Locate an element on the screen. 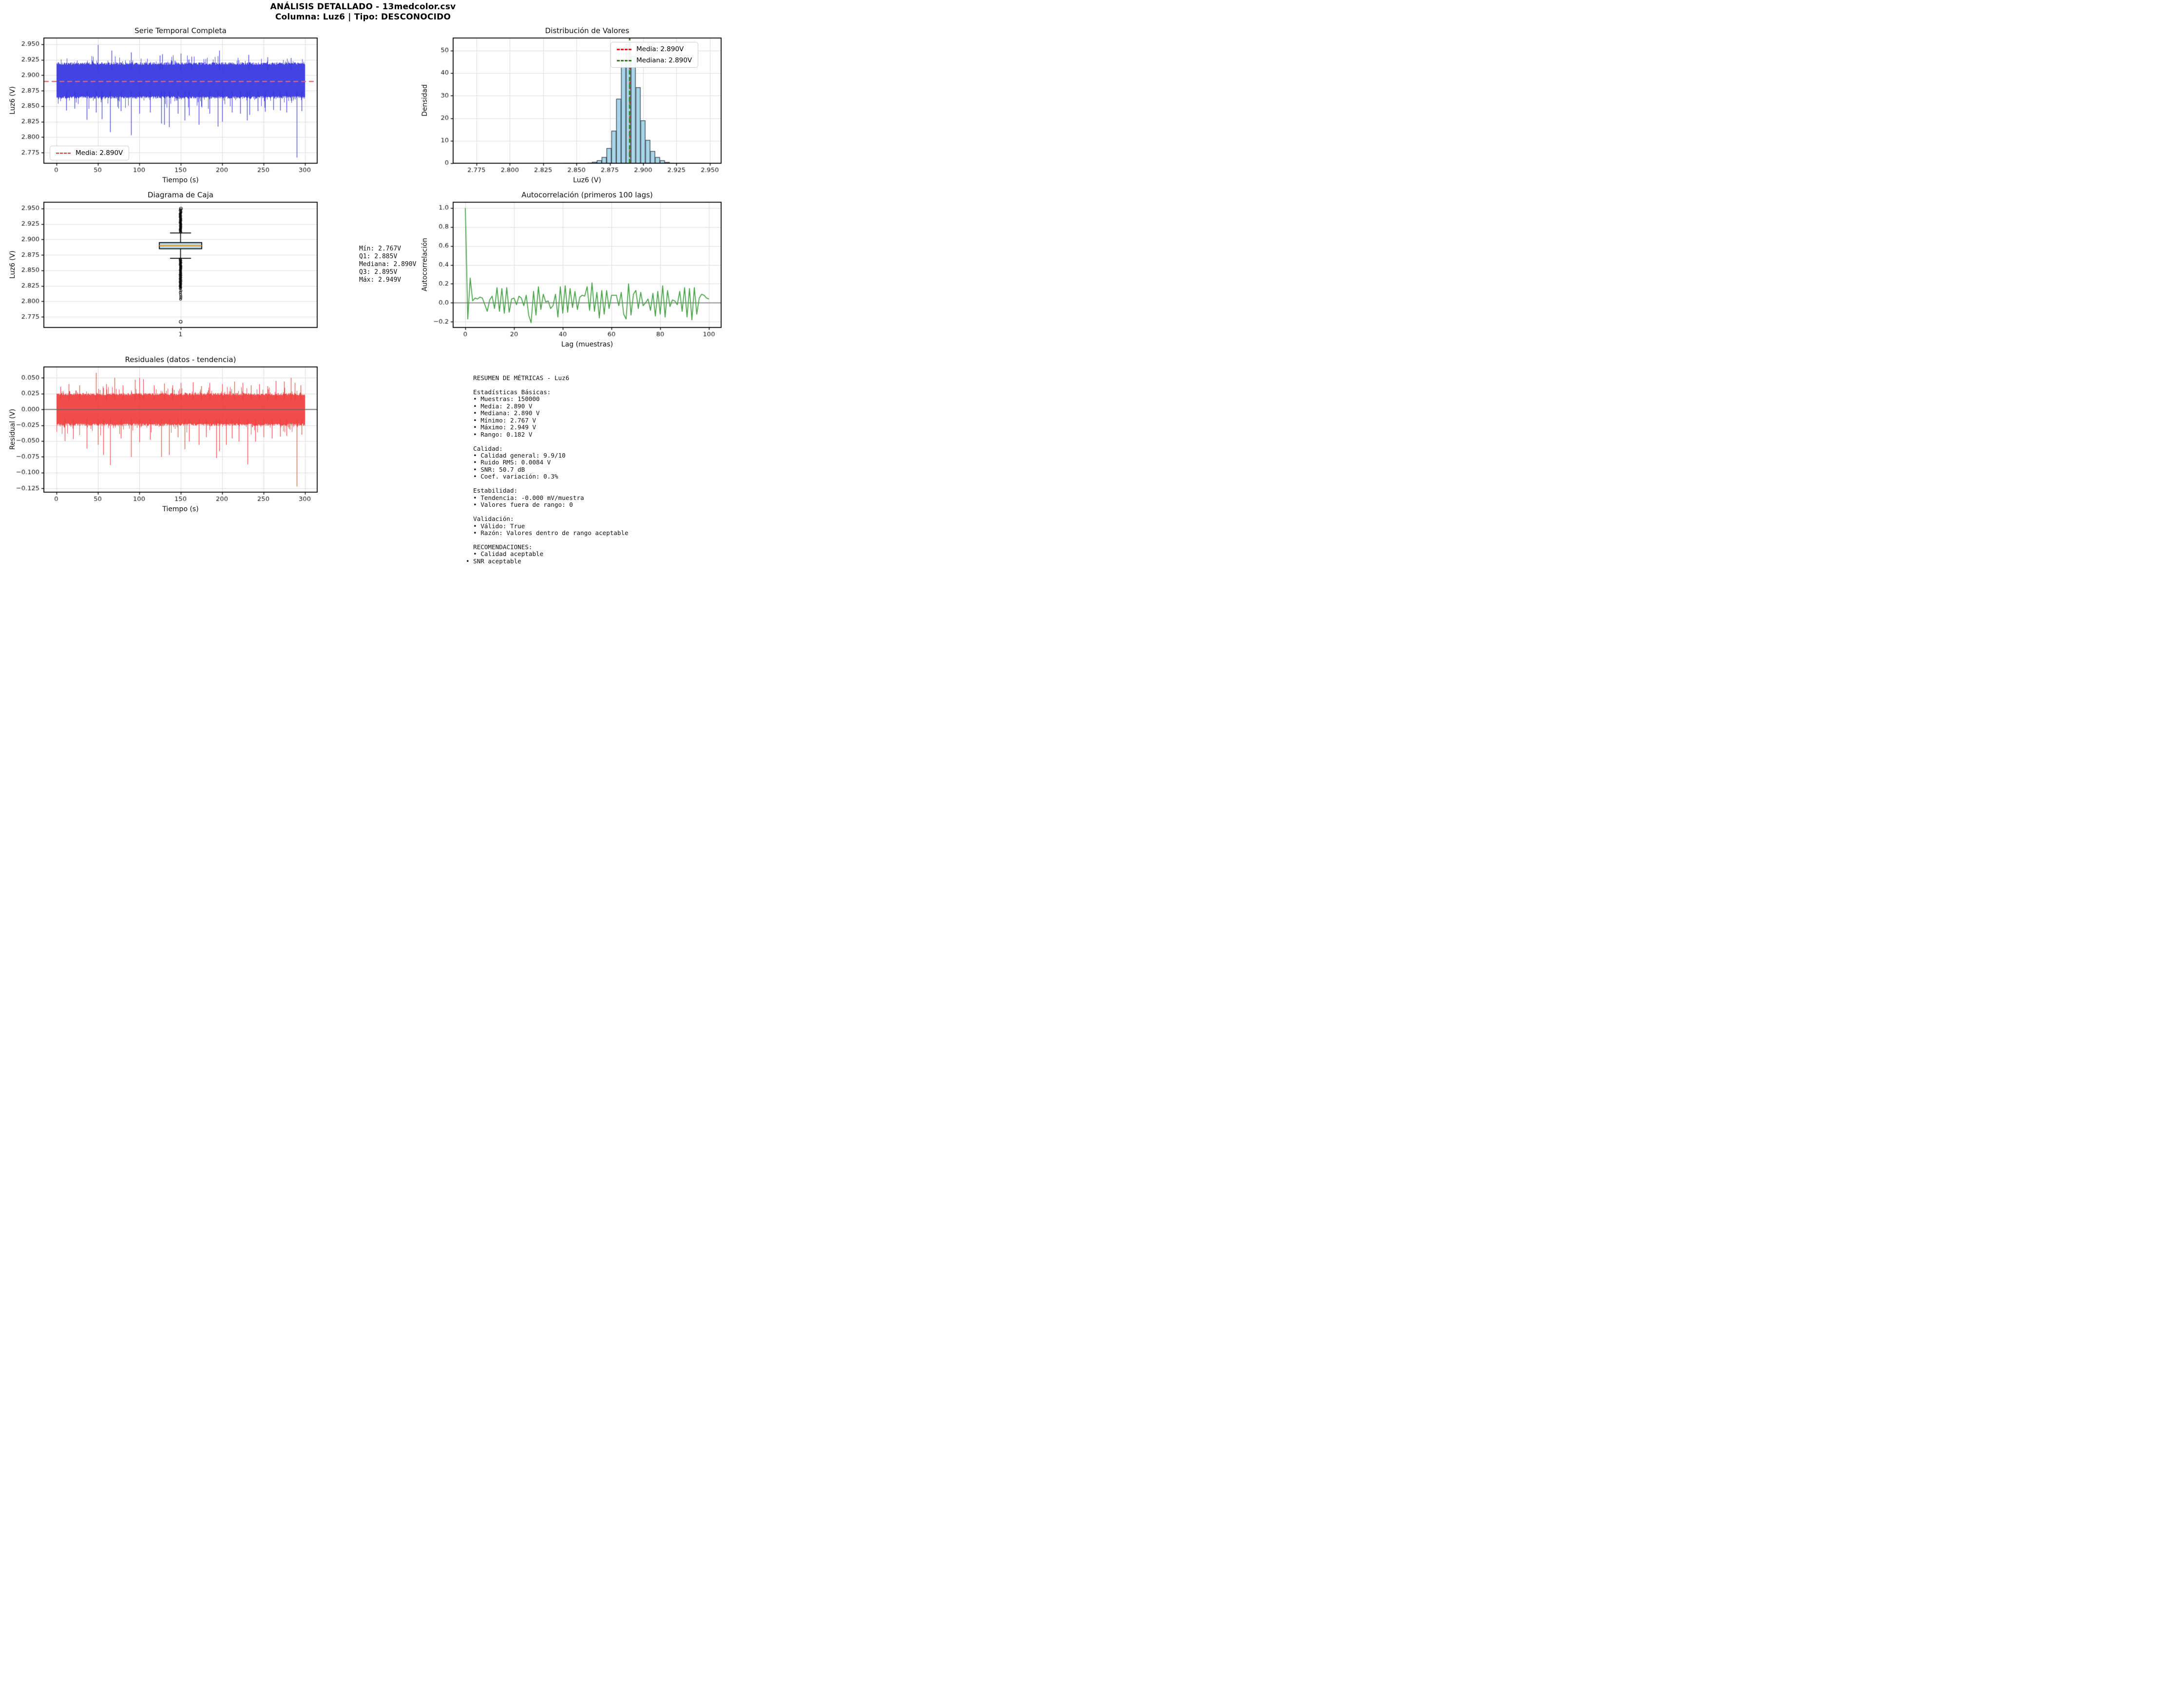 This screenshot has width=2178, height=1708. panel-title-histogram: Distribución de Valores is located at coordinates (588, 30).